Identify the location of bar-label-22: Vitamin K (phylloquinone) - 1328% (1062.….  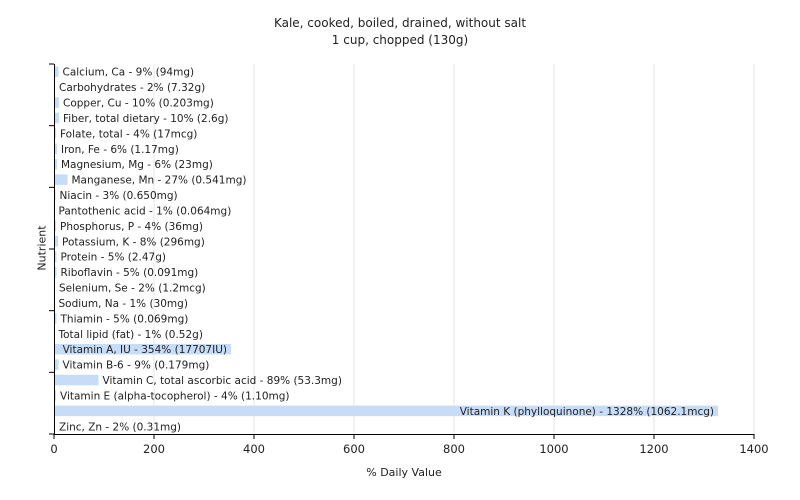
(587, 412).